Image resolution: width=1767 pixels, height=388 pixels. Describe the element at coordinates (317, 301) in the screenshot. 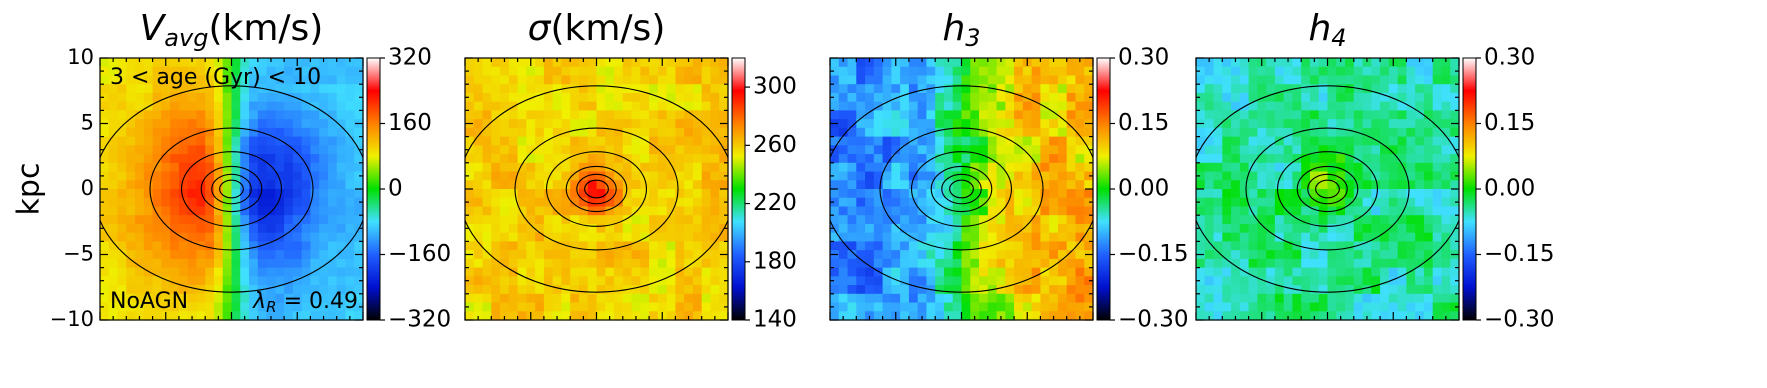

I see `lambda-text: = 0.49` at that location.